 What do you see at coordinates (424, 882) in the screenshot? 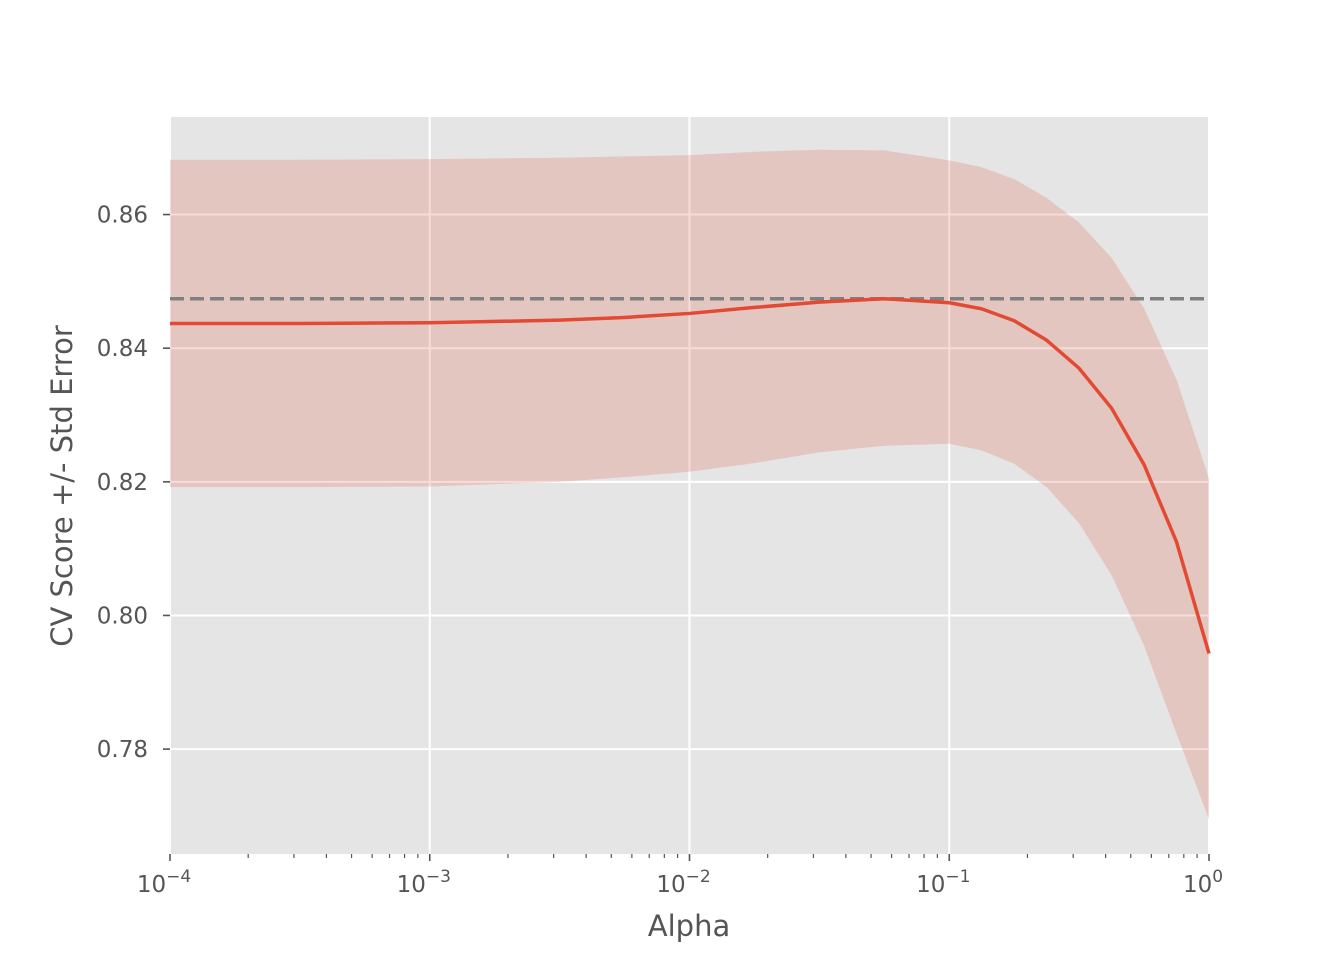
I see `x-tick-label: 10⁻³` at bounding box center [424, 882].